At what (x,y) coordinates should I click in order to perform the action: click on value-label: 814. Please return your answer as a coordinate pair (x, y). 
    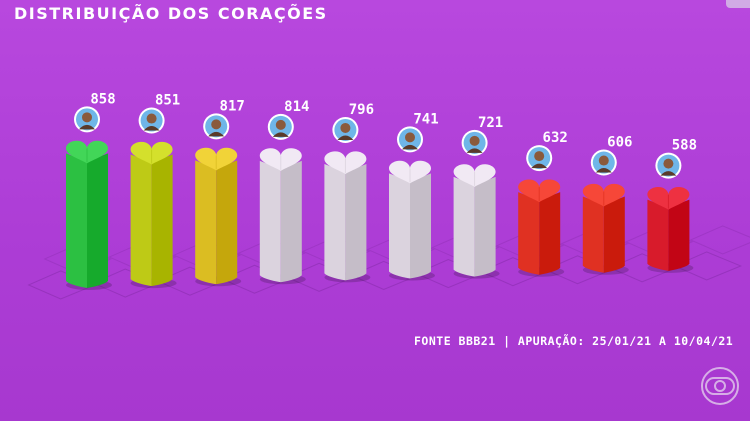
    Looking at the image, I should click on (296, 107).